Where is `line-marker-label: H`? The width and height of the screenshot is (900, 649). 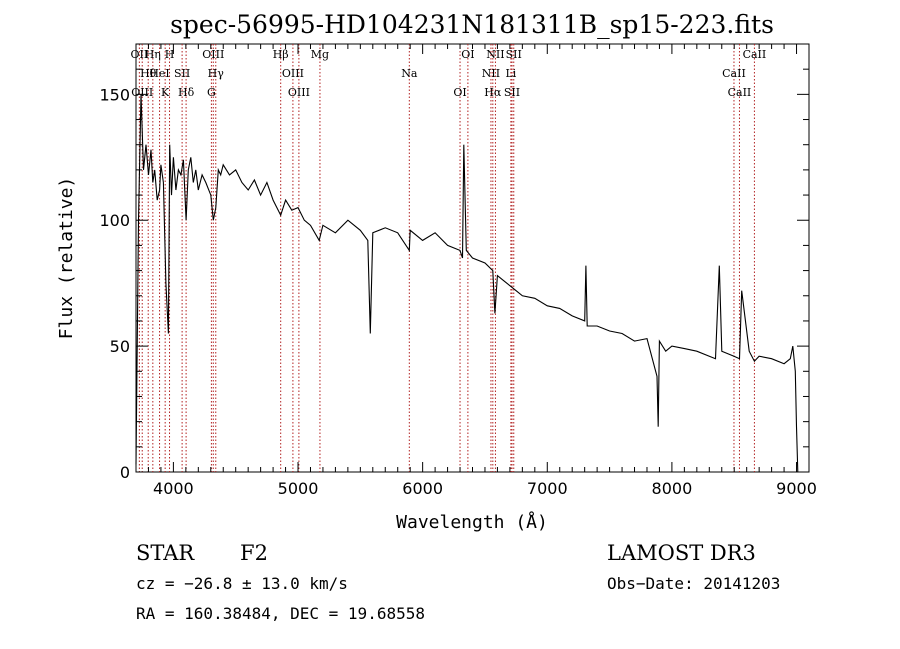
line-marker-label: H is located at coordinates (170, 54).